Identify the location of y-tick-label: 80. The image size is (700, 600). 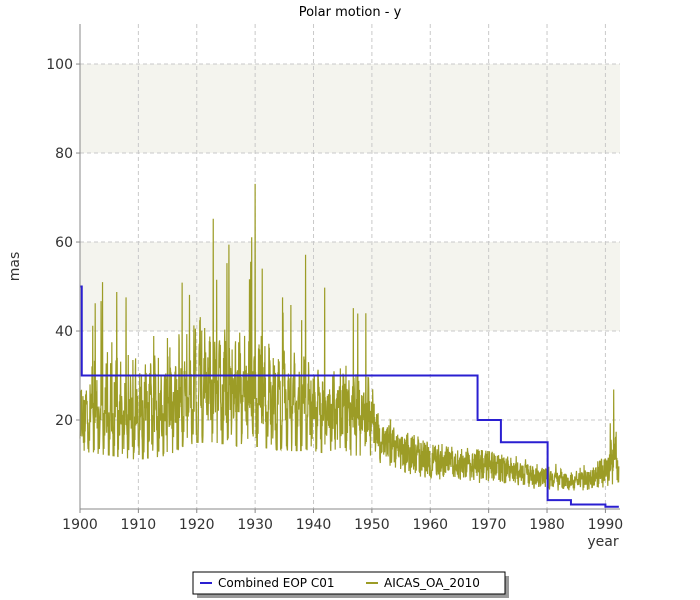
(64, 154).